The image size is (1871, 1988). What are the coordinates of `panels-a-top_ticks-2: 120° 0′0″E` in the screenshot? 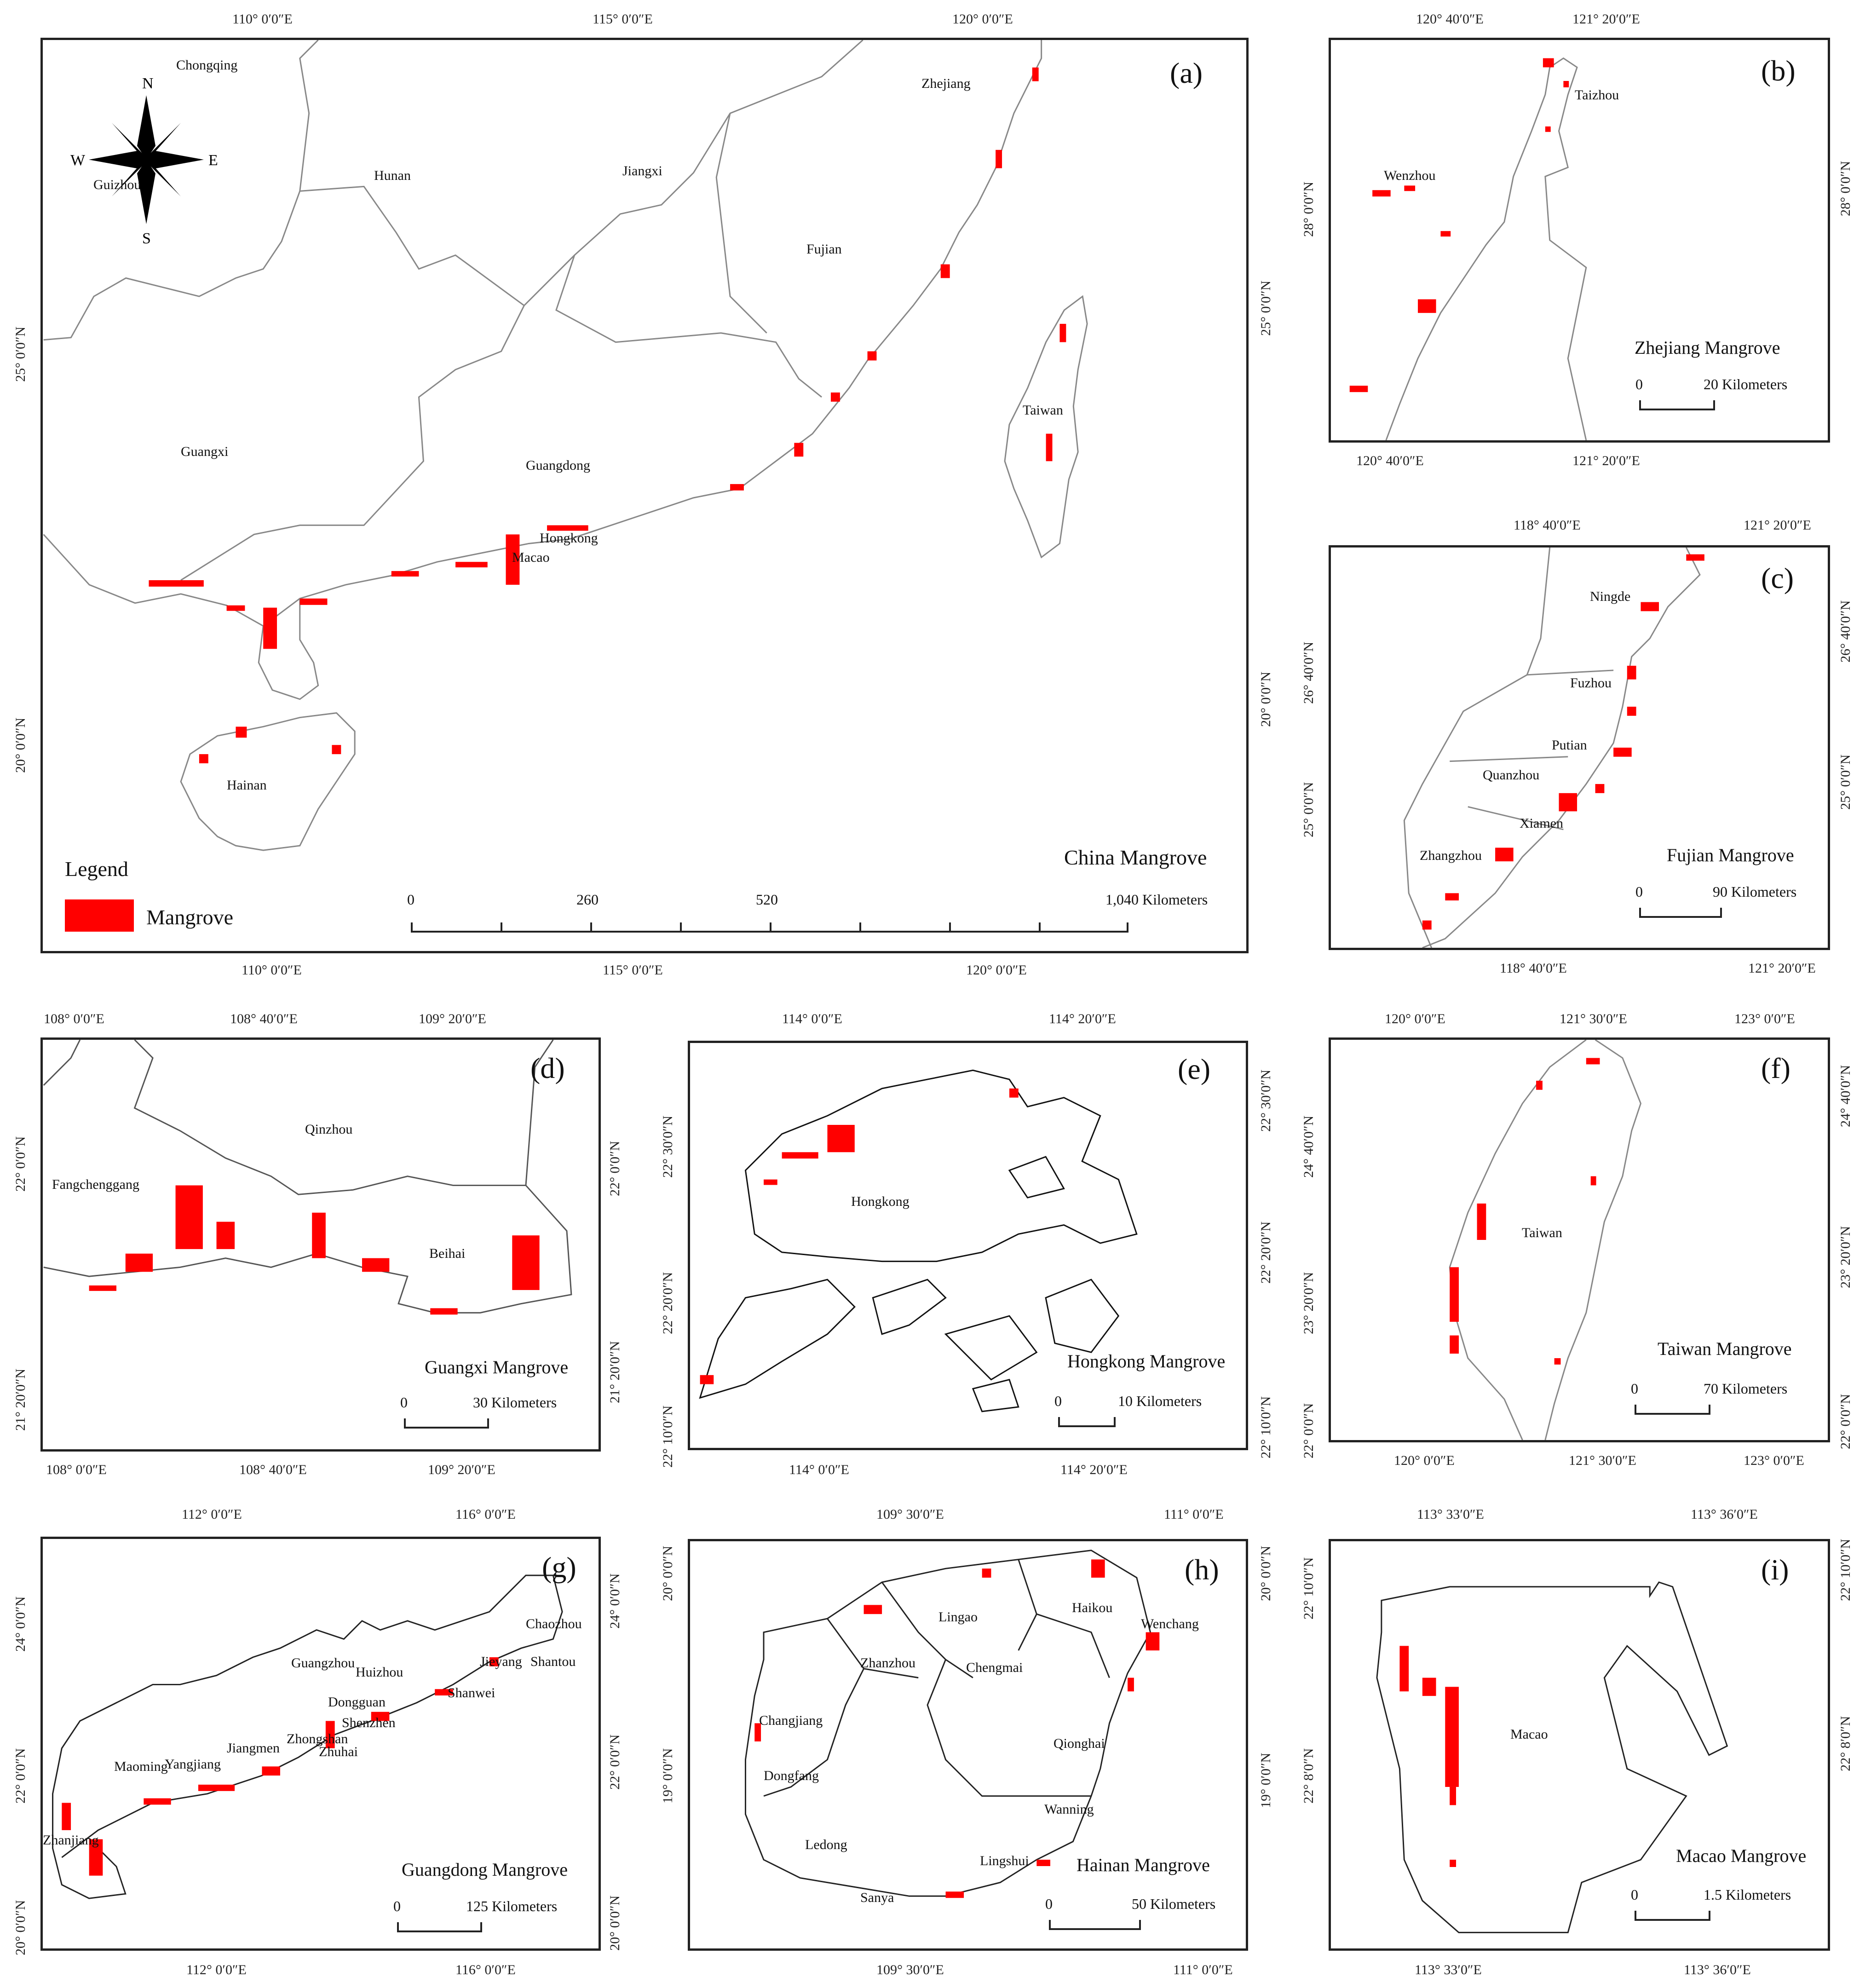 It's located at (982, 19).